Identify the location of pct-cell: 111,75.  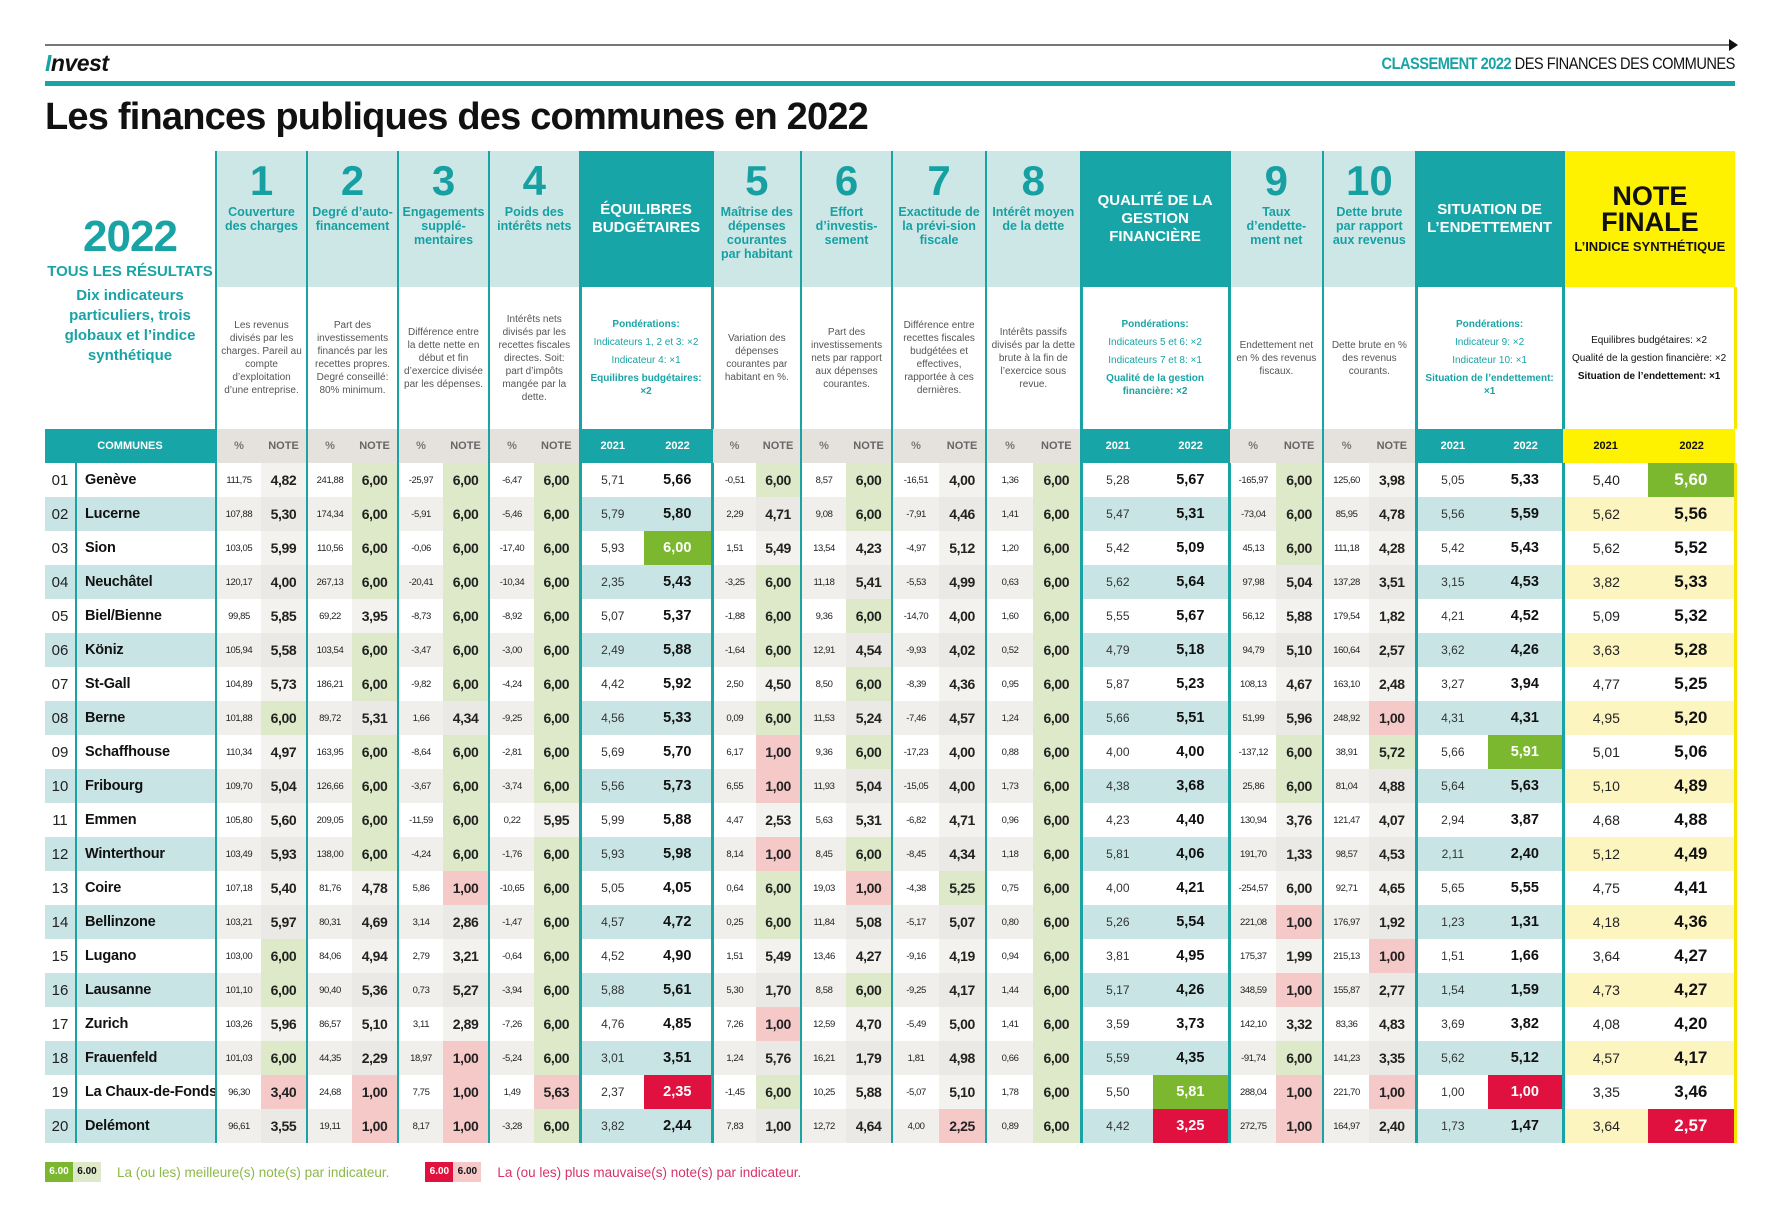
(238, 480).